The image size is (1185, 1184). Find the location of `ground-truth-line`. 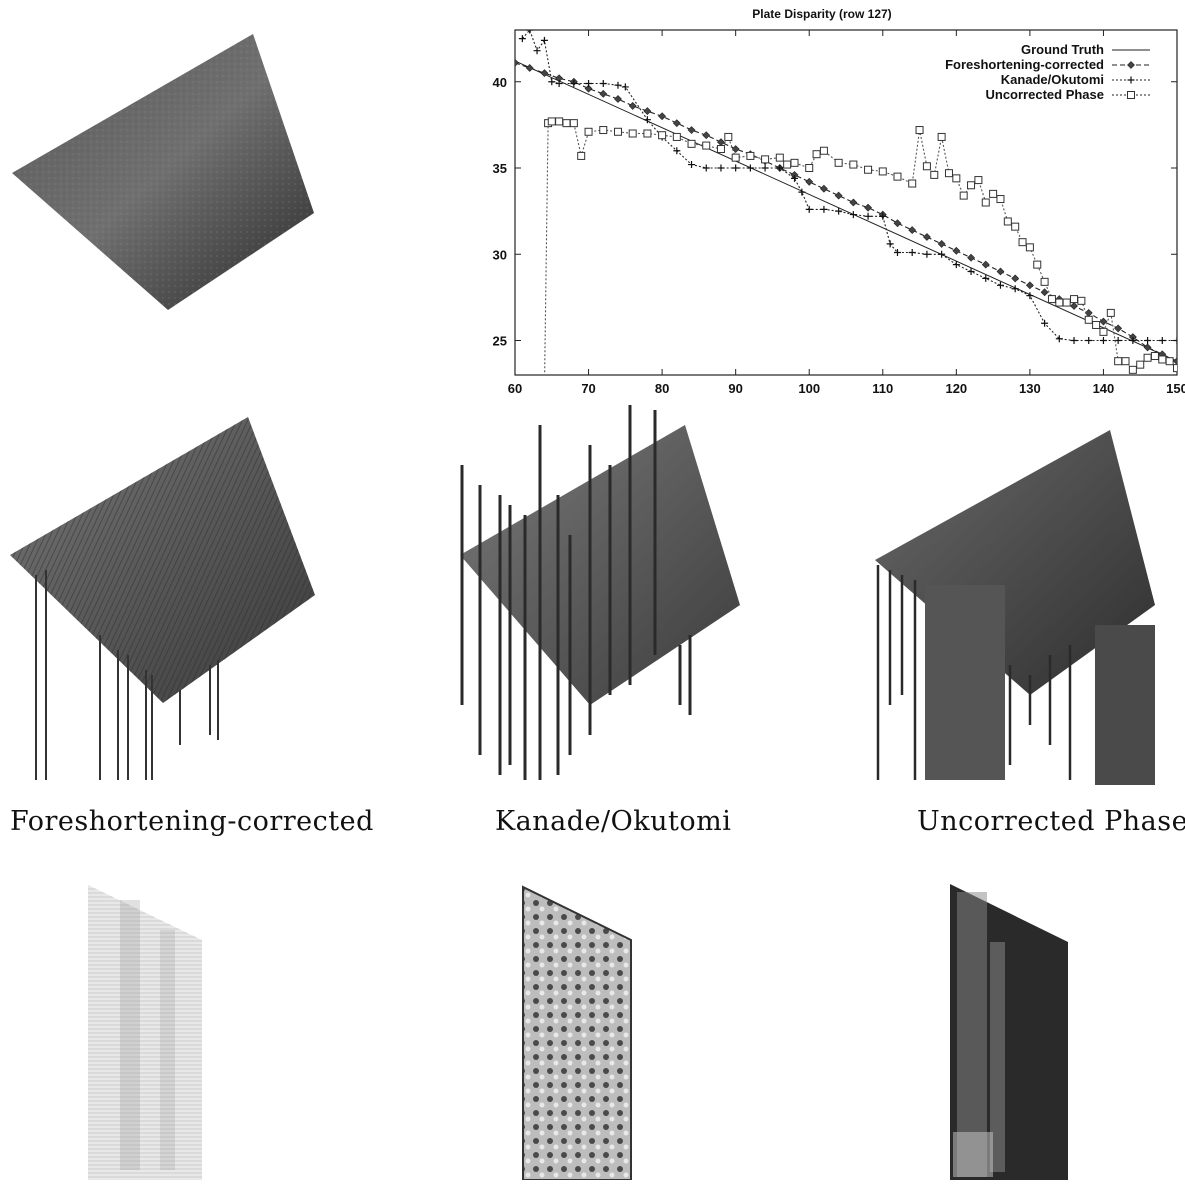

ground-truth-line is located at coordinates (846, 211).